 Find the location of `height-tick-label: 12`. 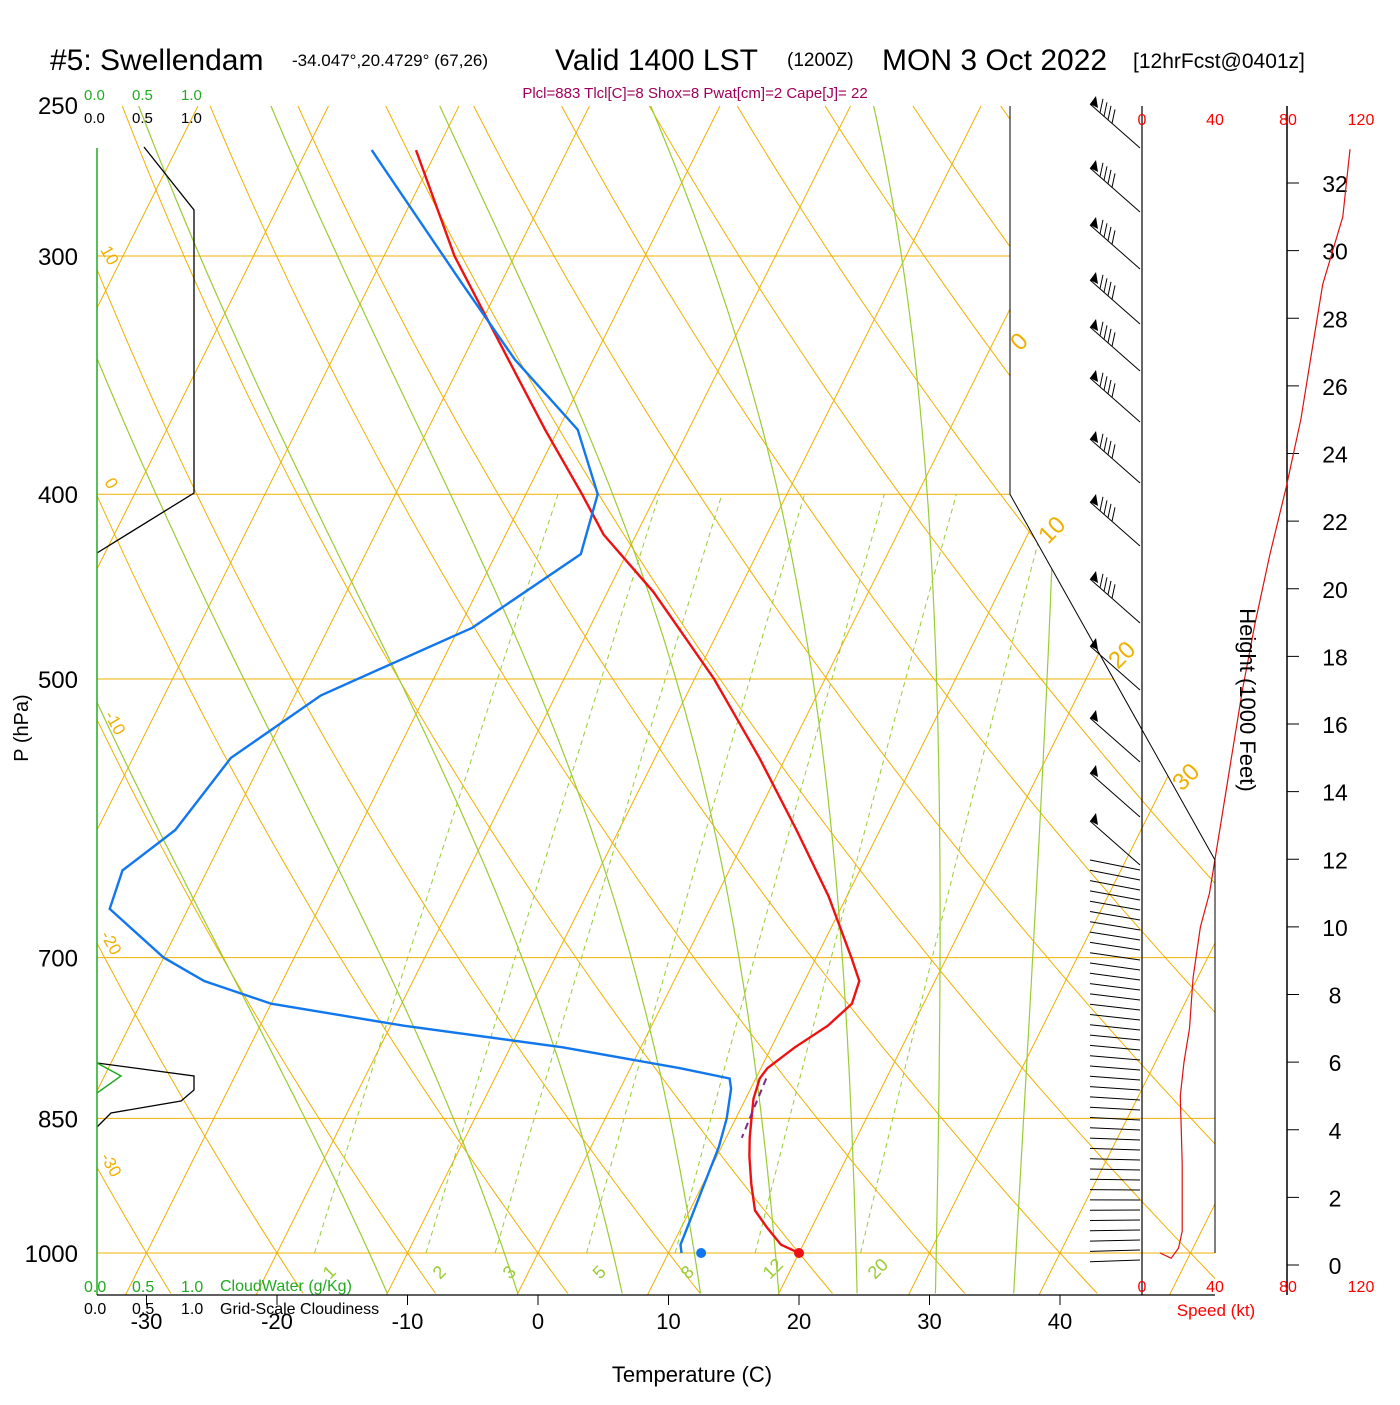

height-tick-label: 12 is located at coordinates (1335, 860).